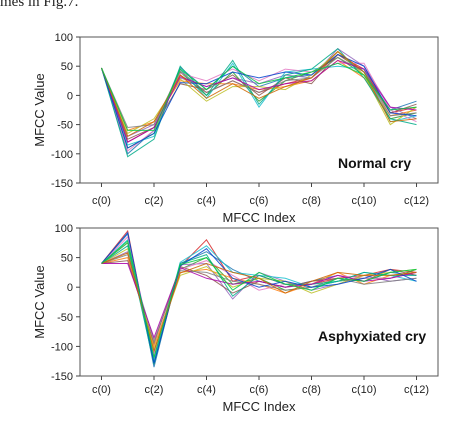 Image resolution: width=474 pixels, height=443 pixels. What do you see at coordinates (39, 5) in the screenshot?
I see `caption-text: mes in Fig.7.` at bounding box center [39, 5].